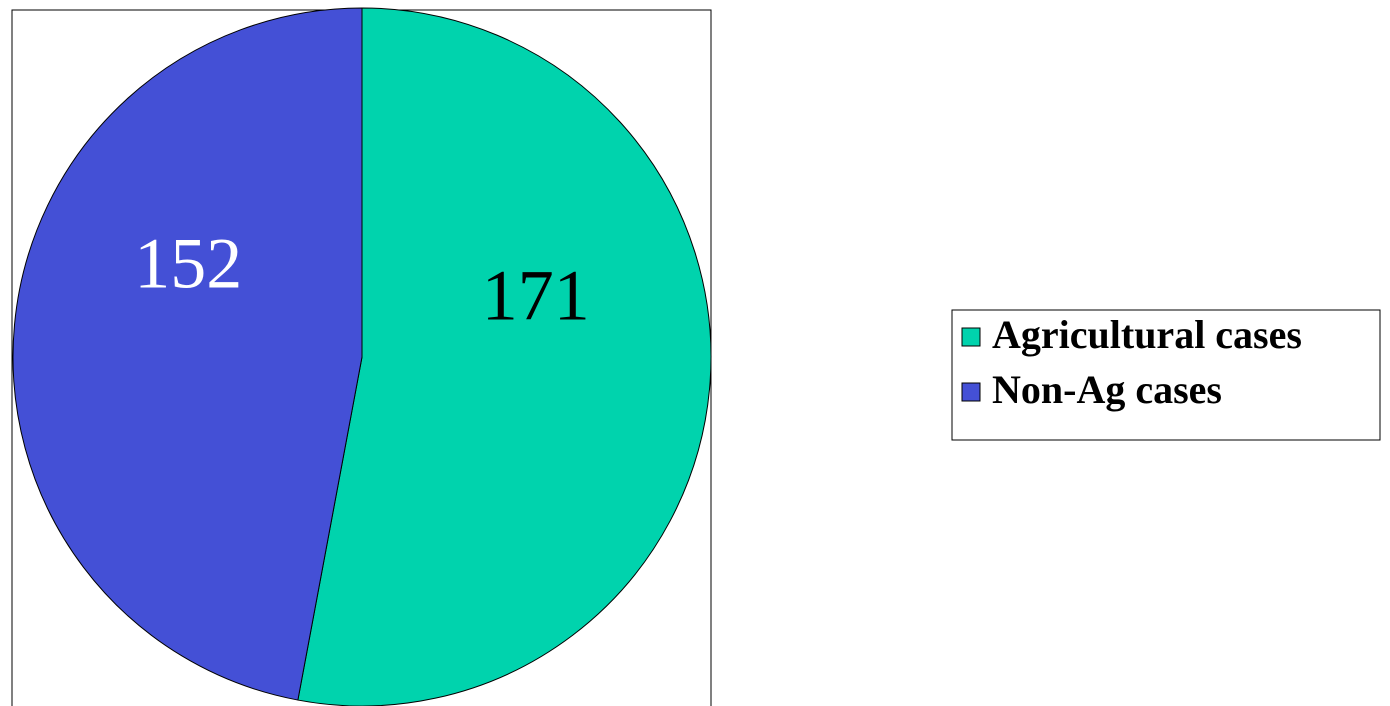 The width and height of the screenshot is (1390, 706). I want to click on legend-label: Agricultural cases, so click(1147, 334).